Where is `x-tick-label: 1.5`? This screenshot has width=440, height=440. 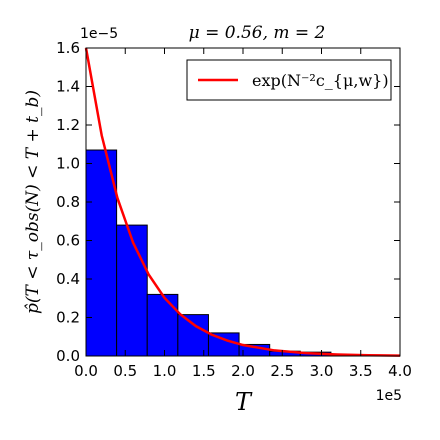
x-tick-label: 1.5 is located at coordinates (204, 371).